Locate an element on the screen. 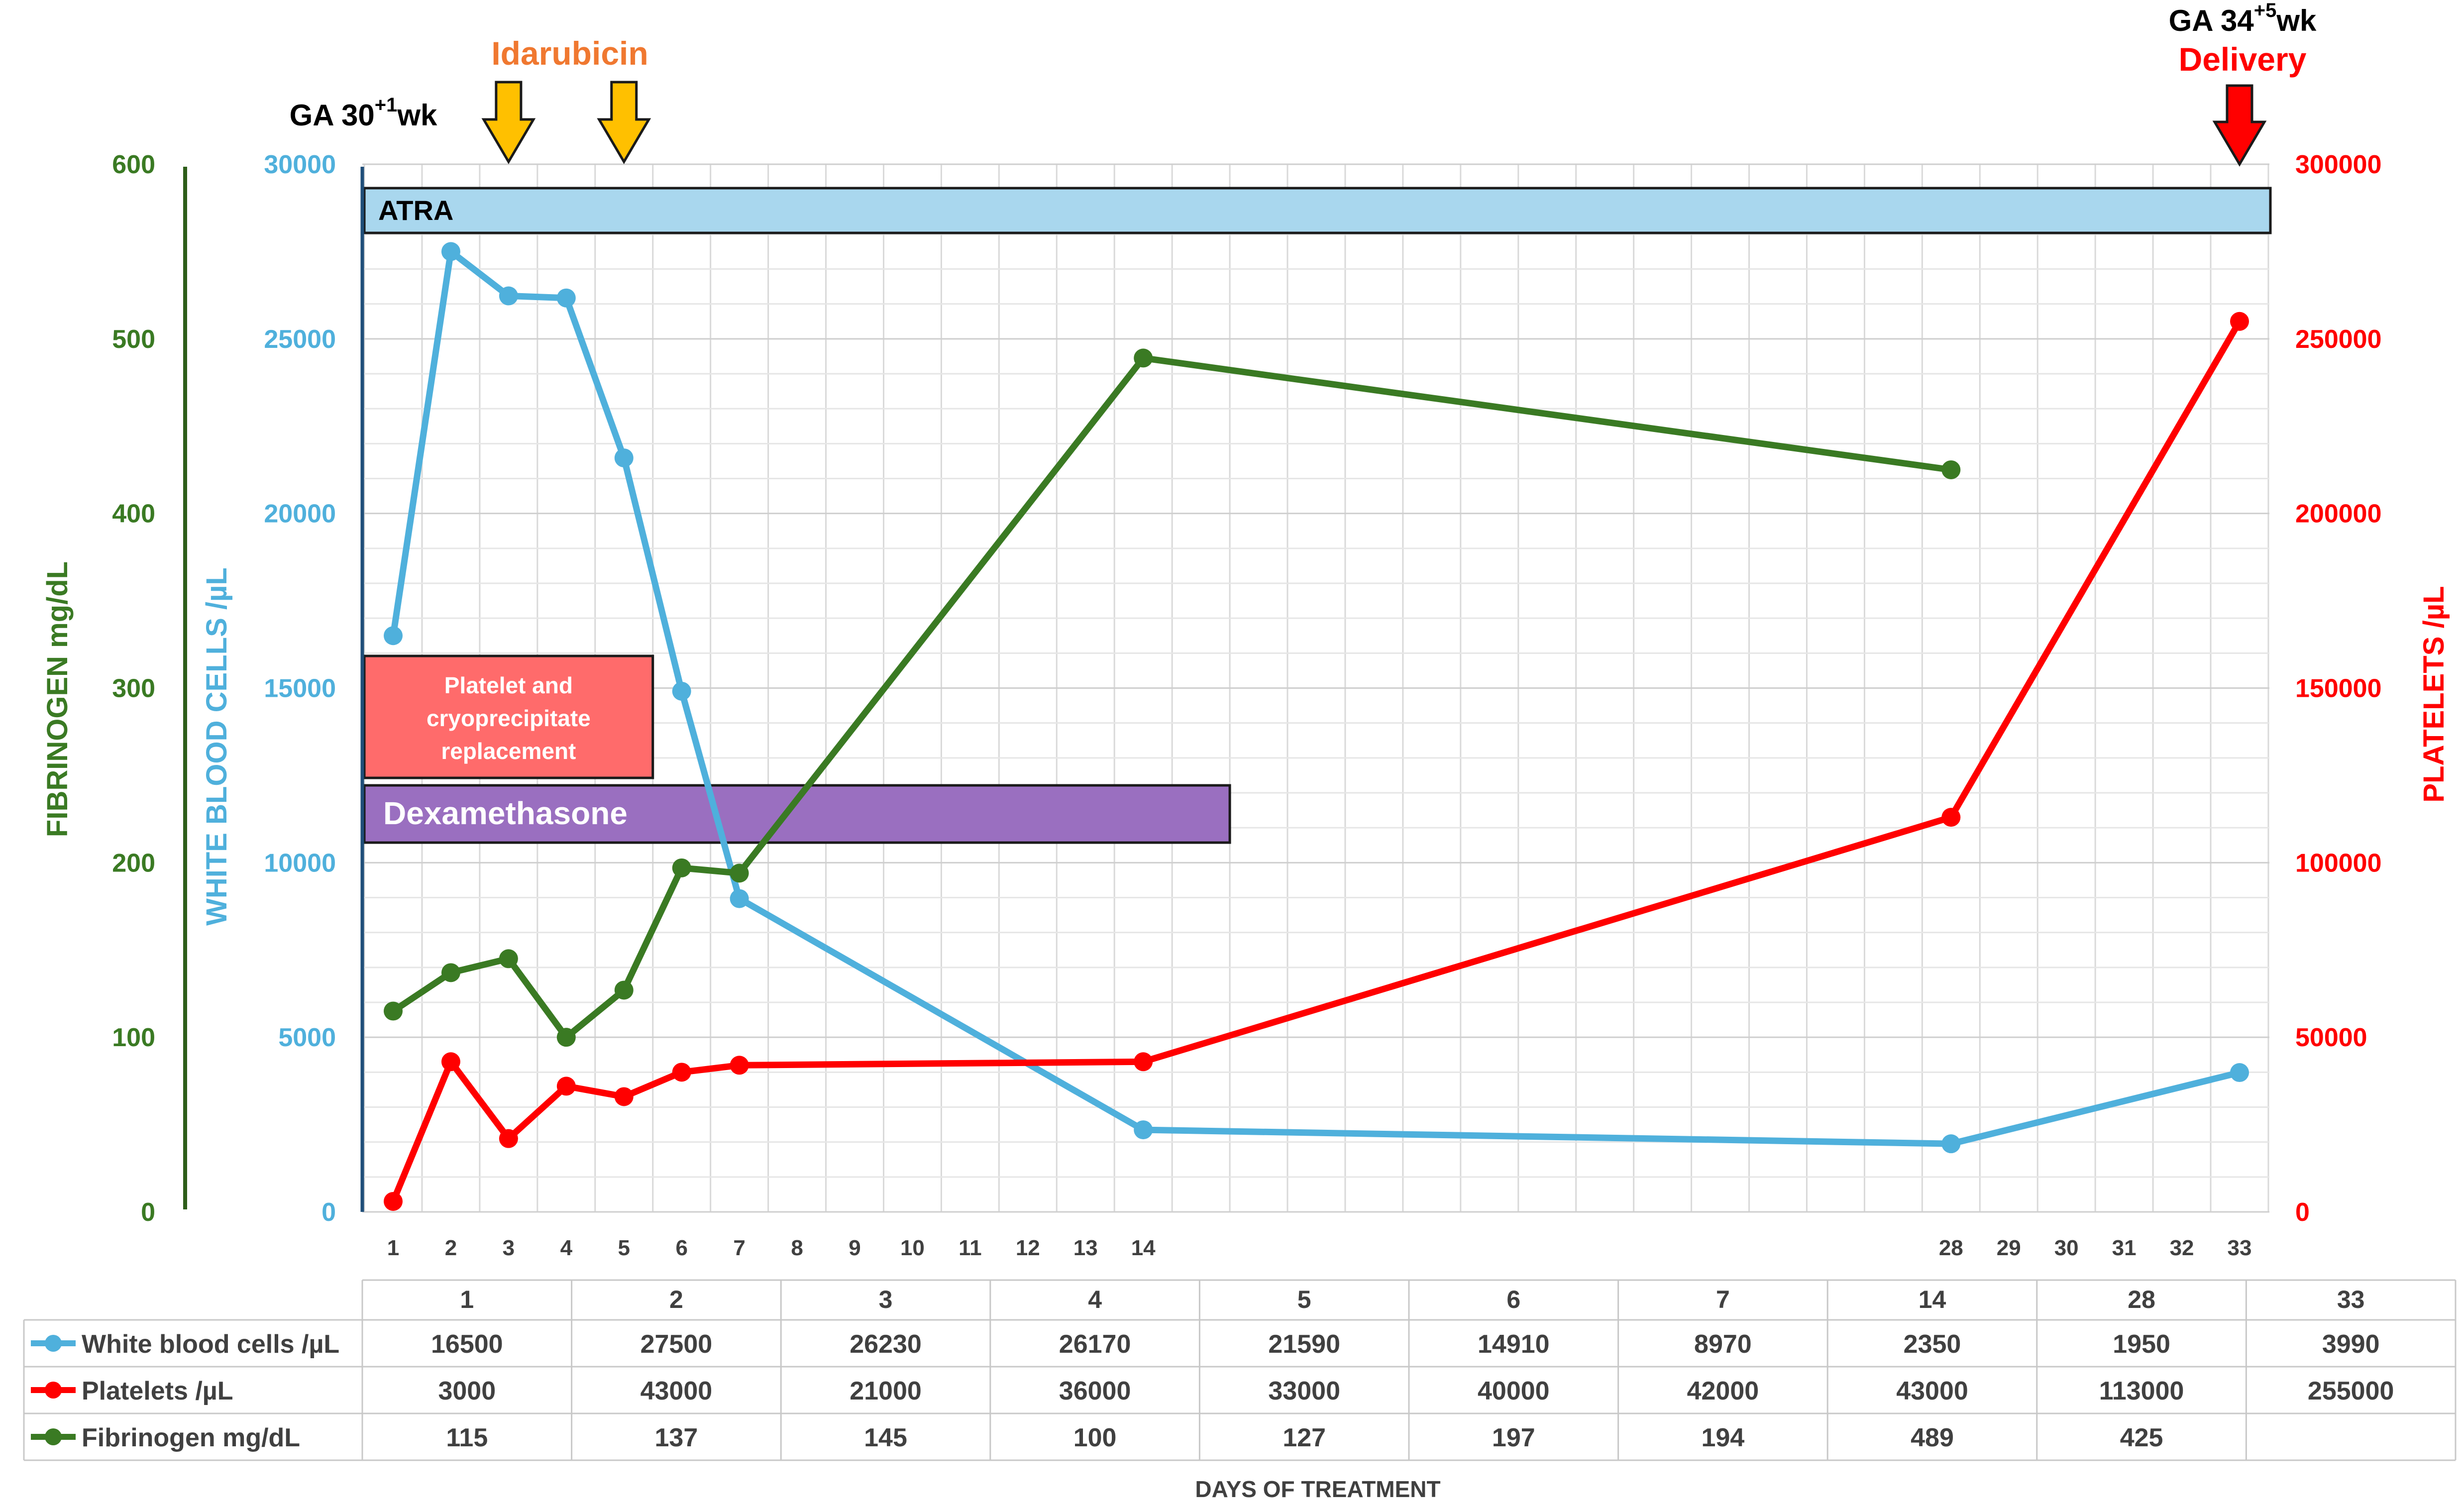 The height and width of the screenshot is (1512, 2459). annotations: GA 30+1wk Idarubicin GA 34+5wk Delivery is located at coordinates (1303, 83).